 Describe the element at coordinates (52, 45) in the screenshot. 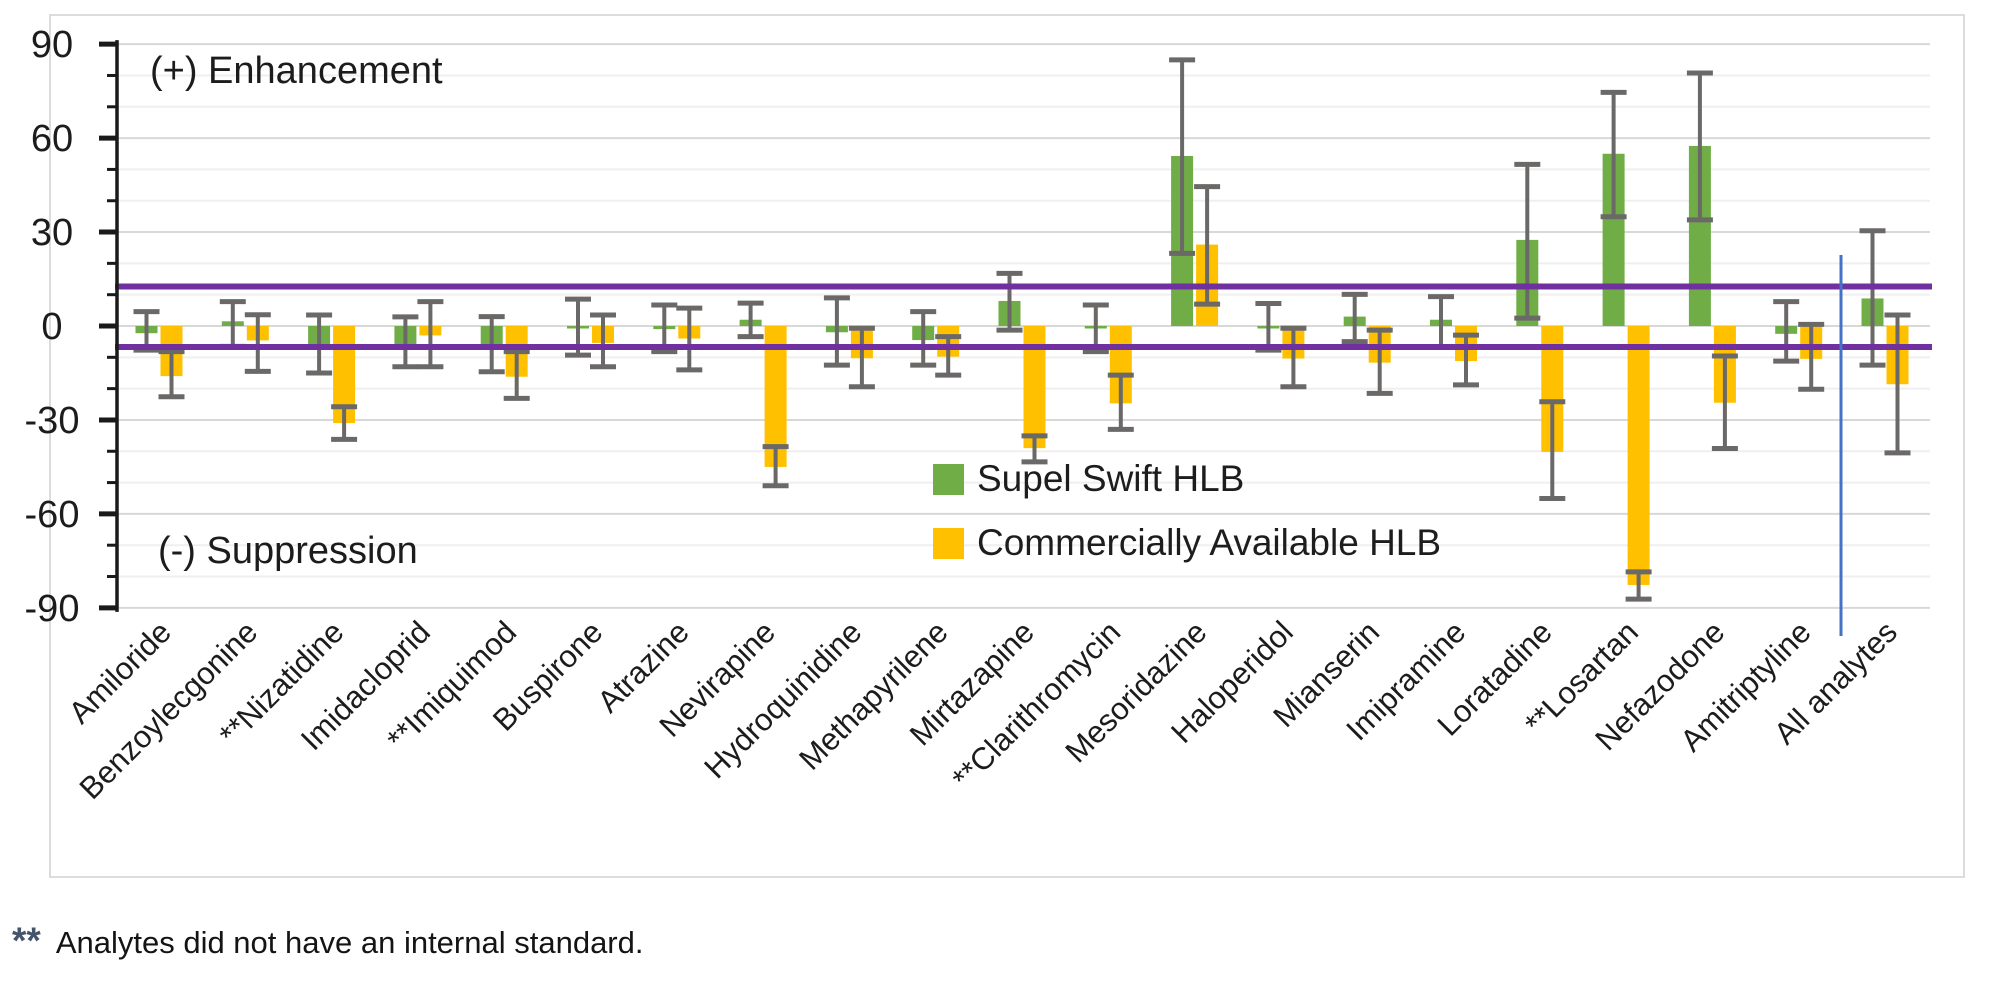

I see `y-tick-label-90: 90` at that location.